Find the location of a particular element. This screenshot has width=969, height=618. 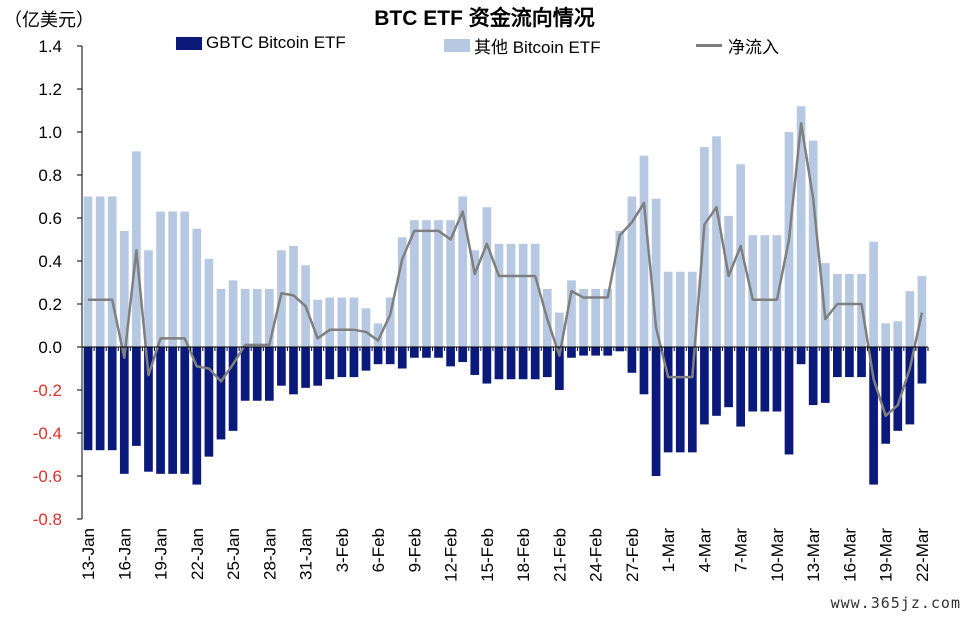

y-tick-label: -0.6 is located at coordinates (47, 476).